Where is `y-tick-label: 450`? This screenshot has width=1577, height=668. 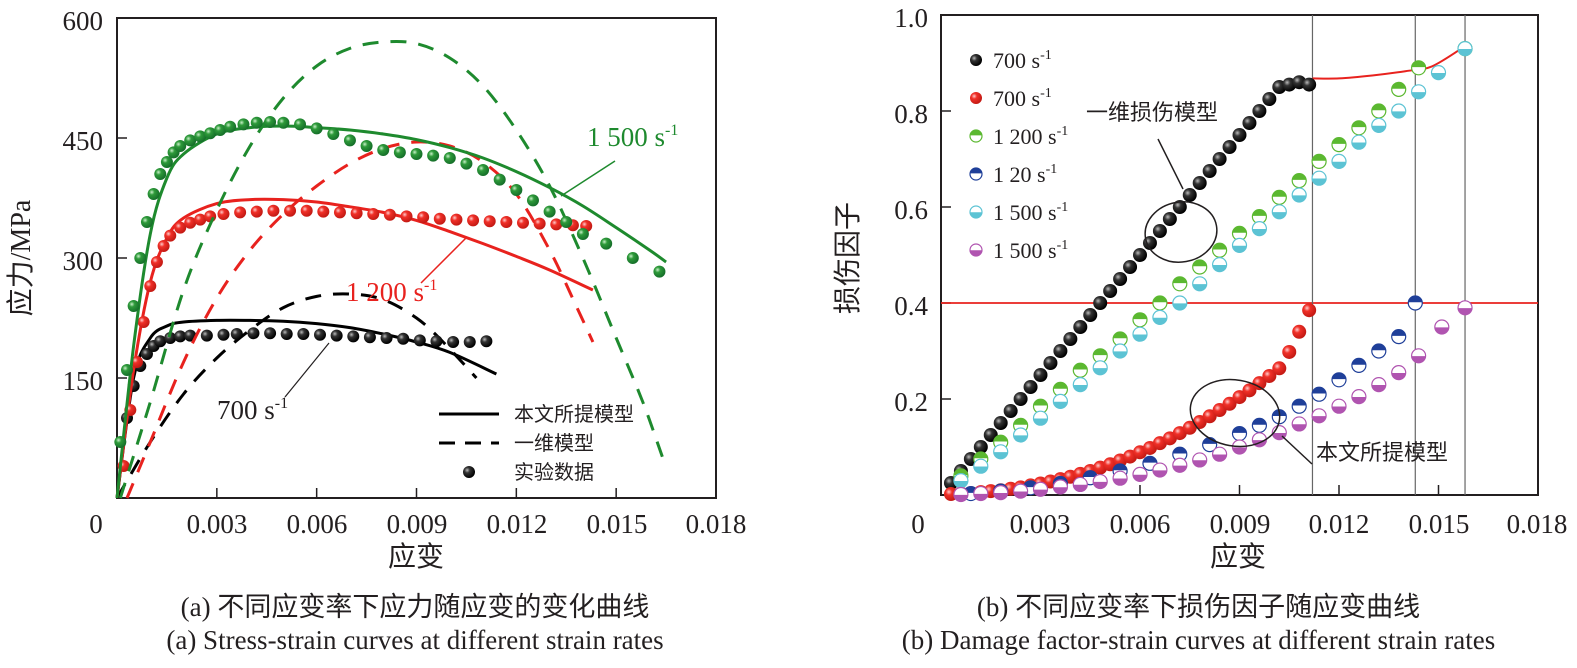 y-tick-label: 450 is located at coordinates (83, 141).